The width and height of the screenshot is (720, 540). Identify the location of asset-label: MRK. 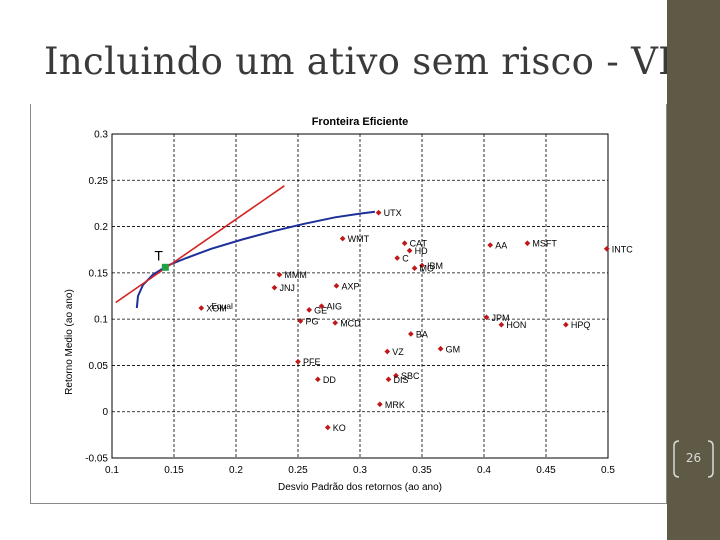
(395, 405).